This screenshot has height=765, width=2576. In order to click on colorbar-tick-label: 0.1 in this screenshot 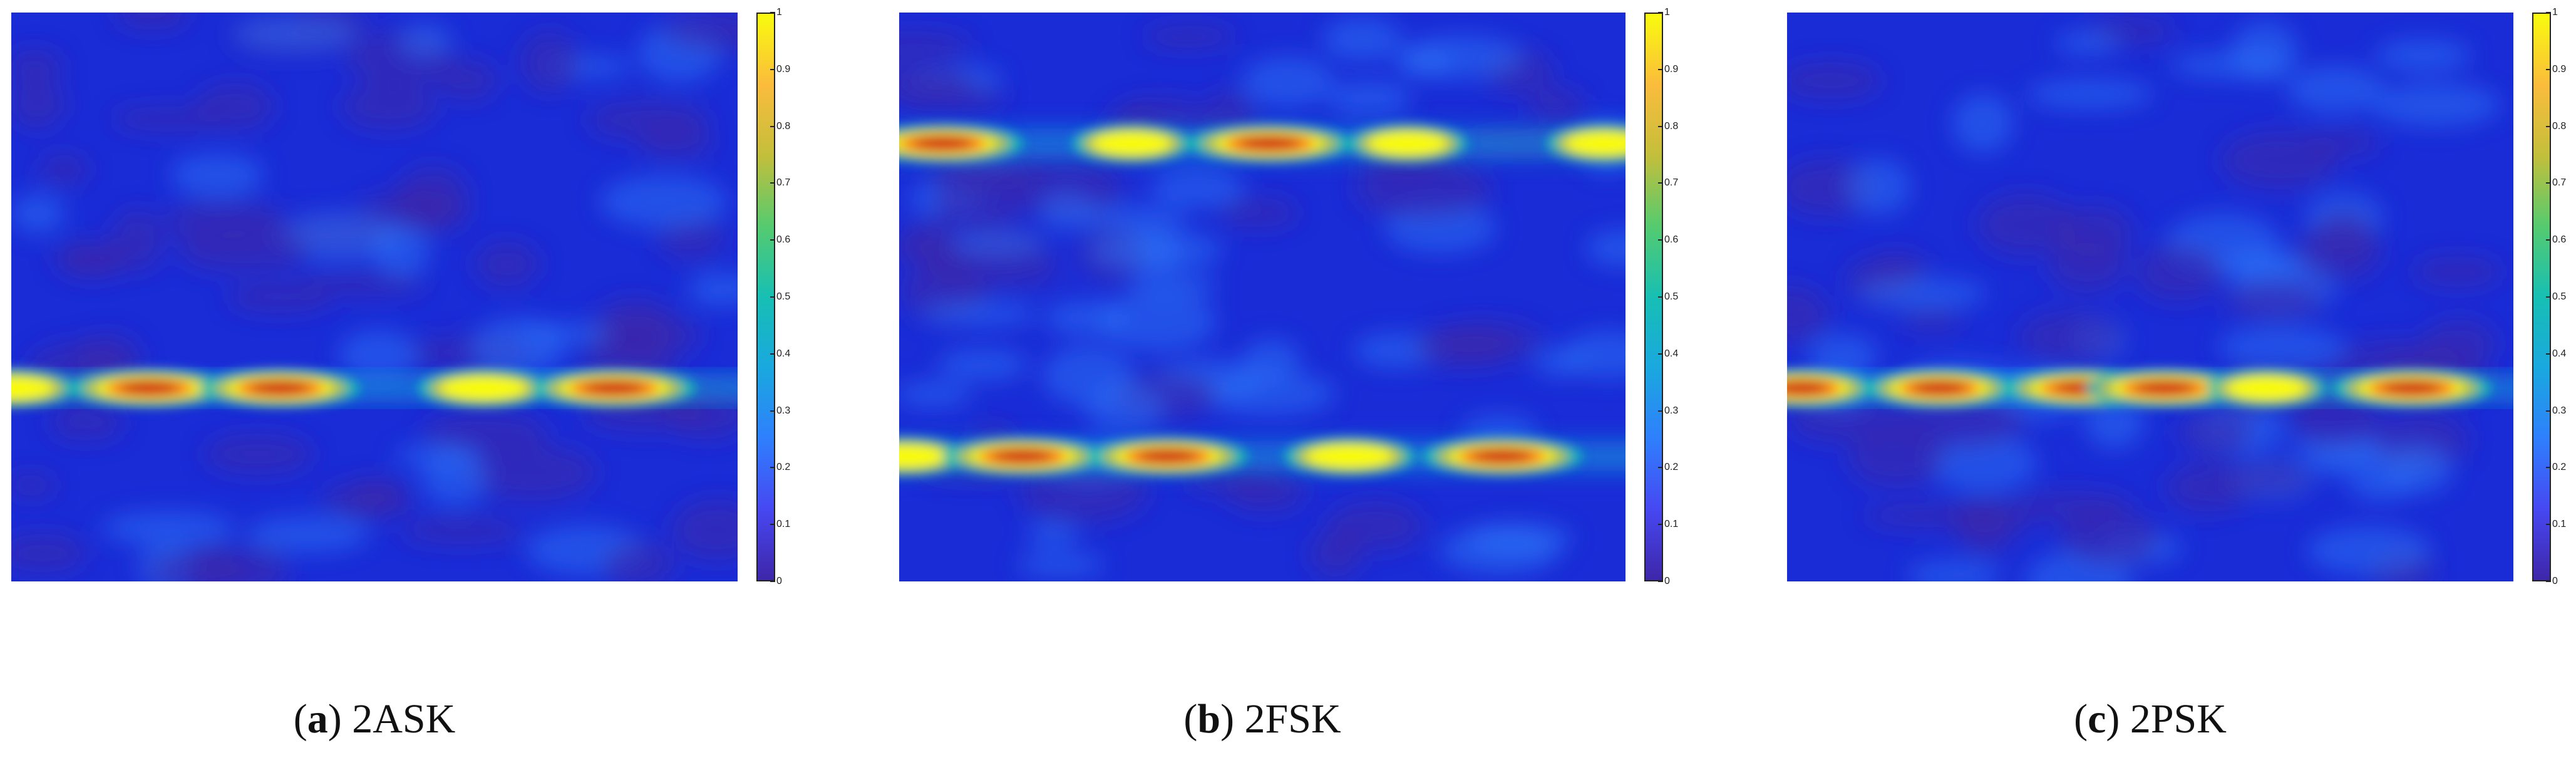, I will do `click(780, 525)`.